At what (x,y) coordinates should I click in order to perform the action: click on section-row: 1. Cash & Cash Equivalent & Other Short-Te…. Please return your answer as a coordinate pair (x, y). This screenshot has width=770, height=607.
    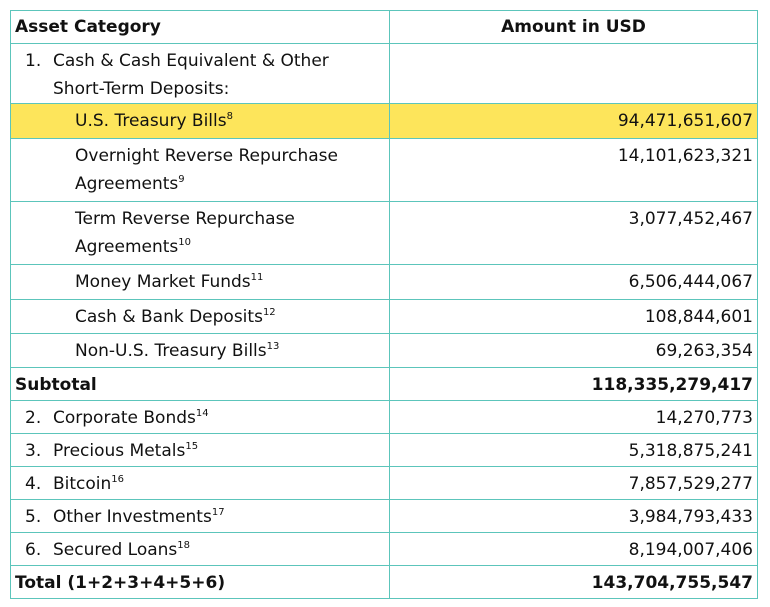
    Looking at the image, I should click on (384, 73).